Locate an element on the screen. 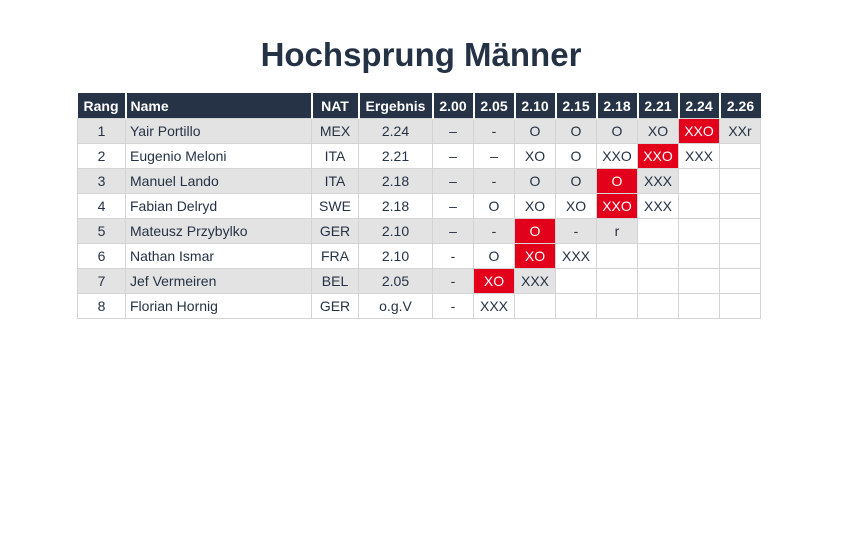 This screenshot has height=539, width=842. attempt-cell: XXO is located at coordinates (617, 156).